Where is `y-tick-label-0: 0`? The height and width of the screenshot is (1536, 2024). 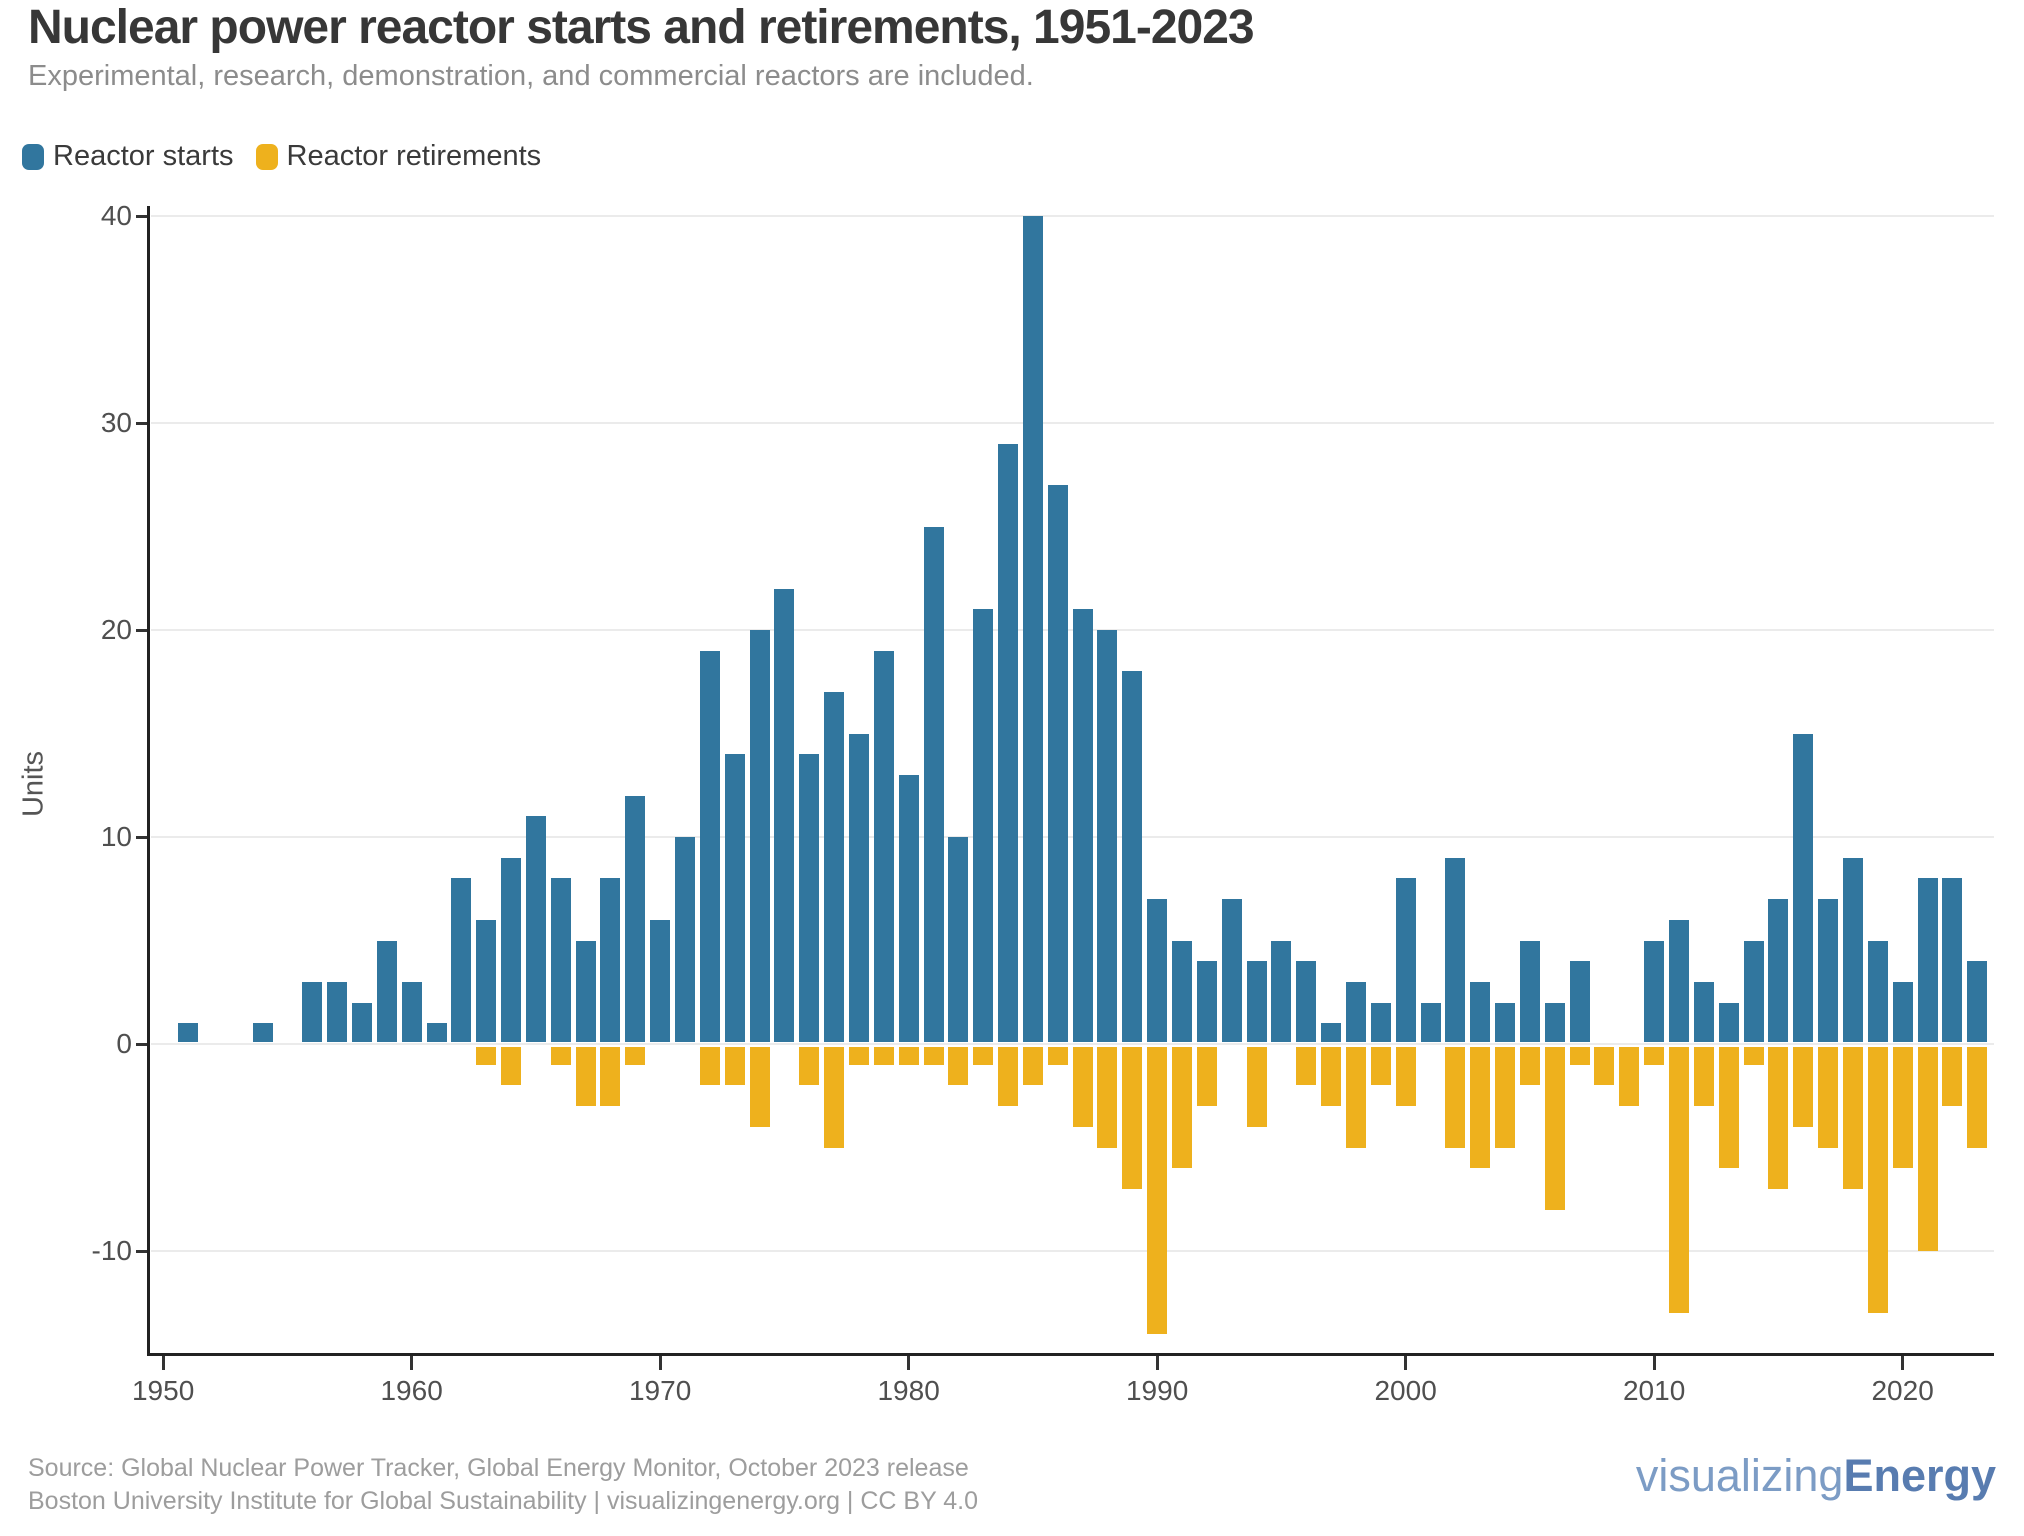
y-tick-label-0: 0 is located at coordinates (124, 1043).